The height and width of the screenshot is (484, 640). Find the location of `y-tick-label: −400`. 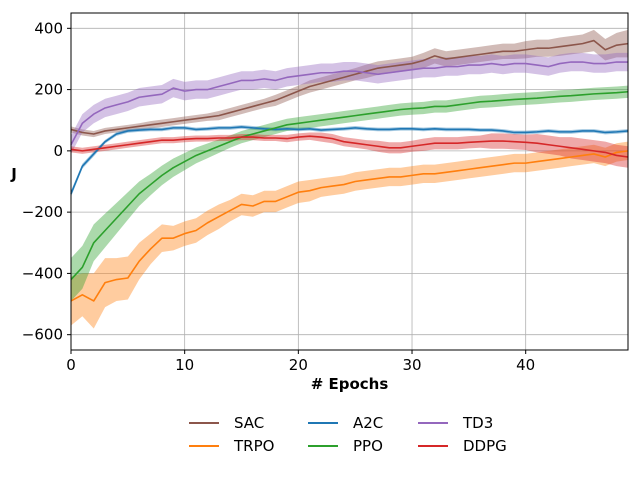

y-tick-label: −400 is located at coordinates (42, 273).